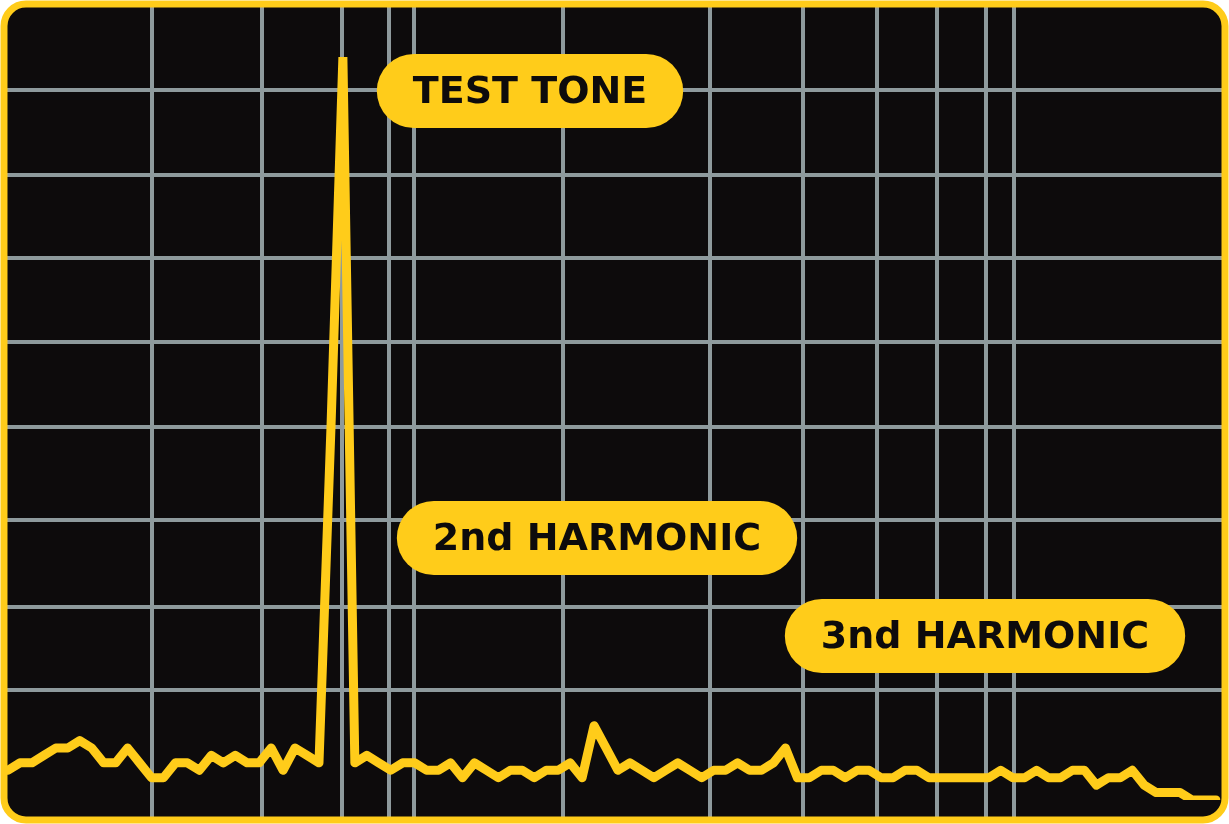 The height and width of the screenshot is (824, 1229). Describe the element at coordinates (985, 634) in the screenshot. I see `annotation: 3nd HARMONIC` at that location.